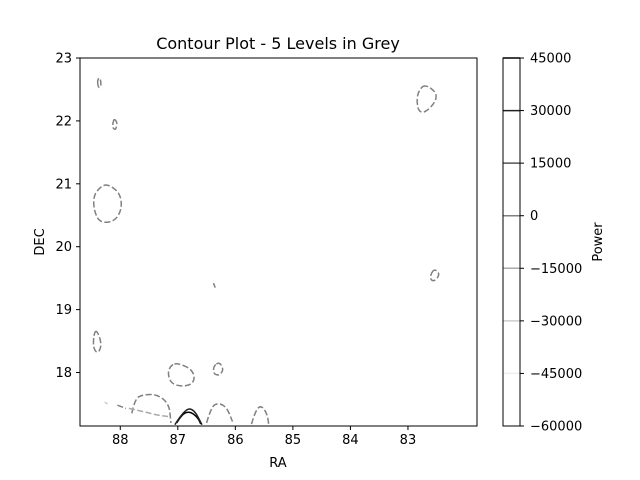 The image size is (640, 480). I want to click on y-tick-label: 19, so click(63, 310).